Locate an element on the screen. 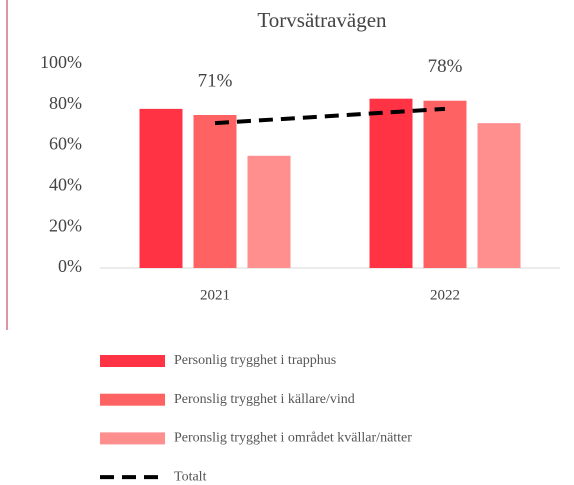  y-tick-label: 0% is located at coordinates (70, 266).